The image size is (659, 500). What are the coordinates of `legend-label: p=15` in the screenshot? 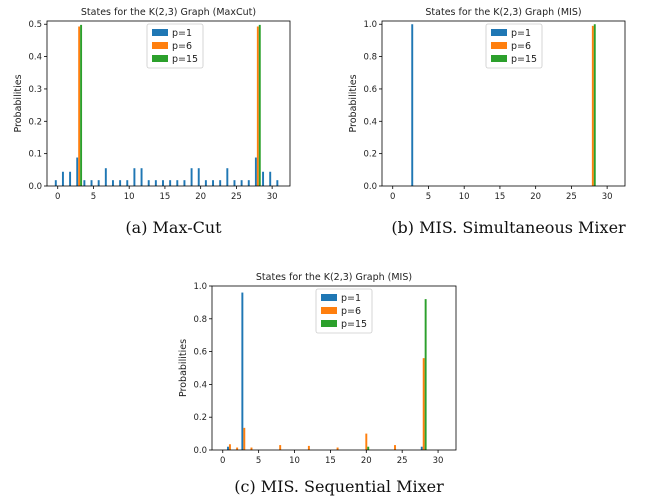 It's located at (354, 324).